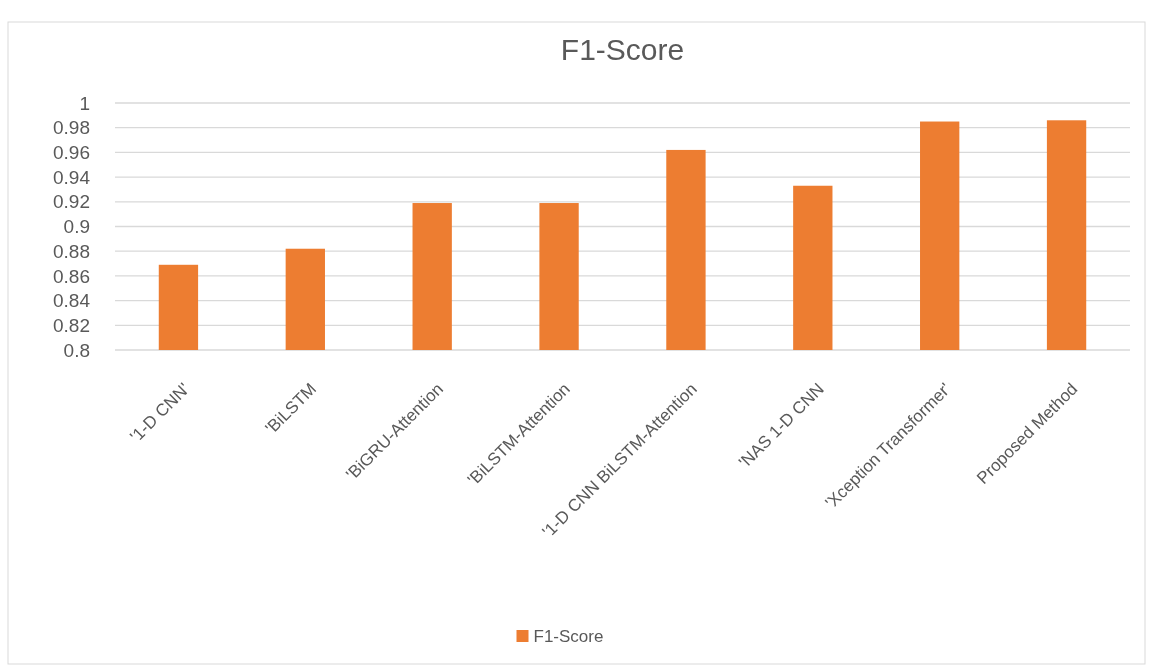 This screenshot has height=672, width=1153. What do you see at coordinates (84, 103) in the screenshot?
I see `y-tick-label: 1` at bounding box center [84, 103].